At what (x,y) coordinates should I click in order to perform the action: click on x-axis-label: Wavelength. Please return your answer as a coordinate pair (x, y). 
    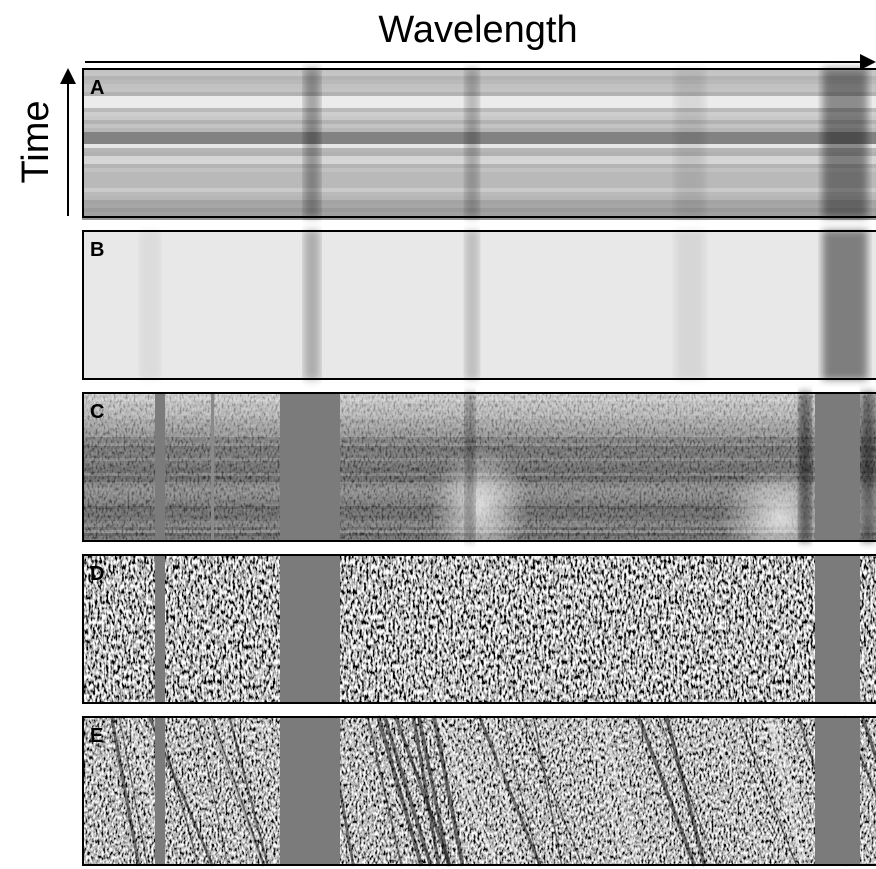
    Looking at the image, I should click on (477, 30).